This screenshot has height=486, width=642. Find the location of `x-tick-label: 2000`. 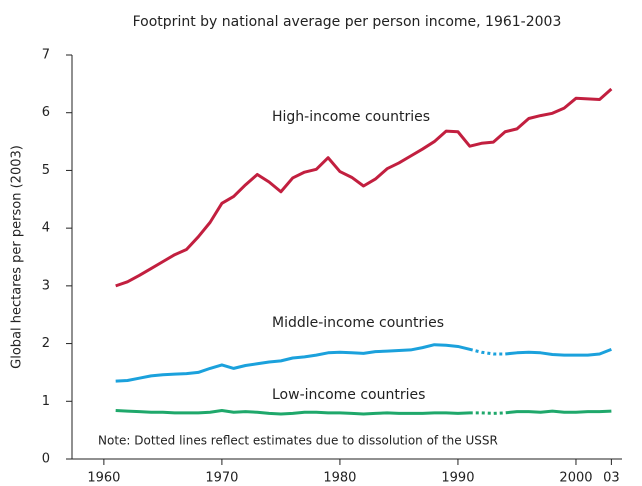

x-tick-label: 2000 is located at coordinates (575, 478).